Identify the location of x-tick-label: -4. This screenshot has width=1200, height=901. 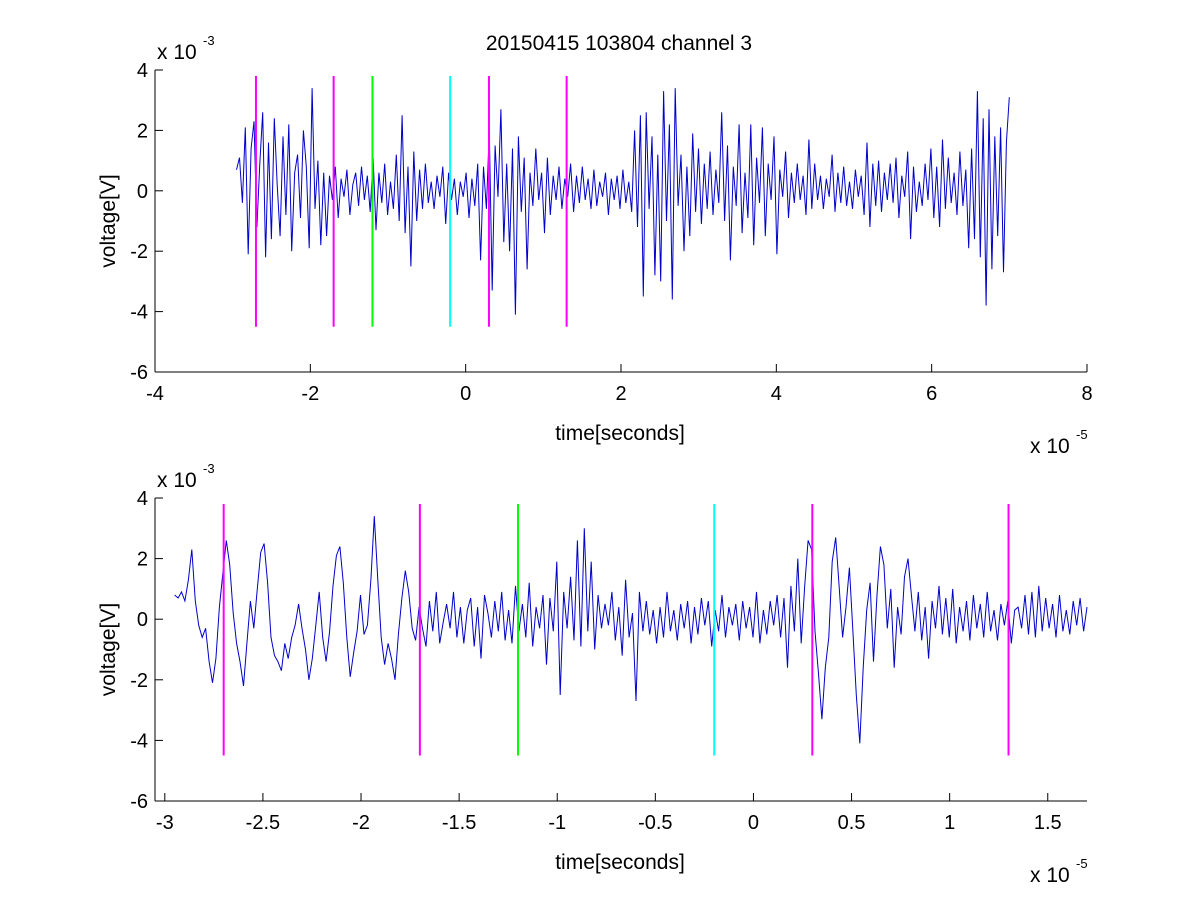
(155, 394).